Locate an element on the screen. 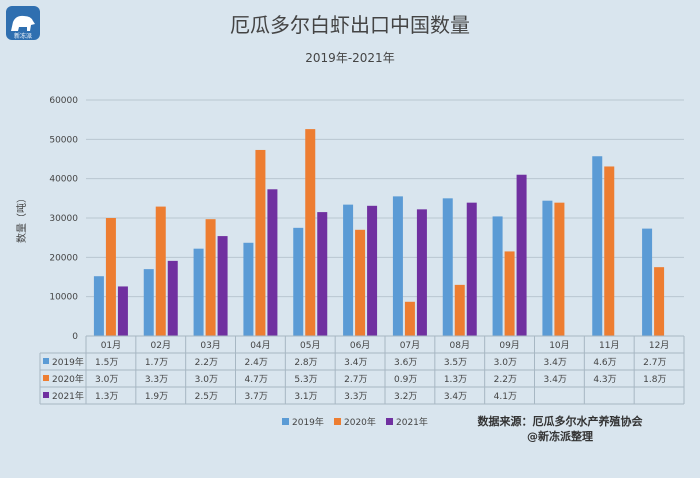 The width and height of the screenshot is (700, 478). data-label: 3.5万 is located at coordinates (455, 363).